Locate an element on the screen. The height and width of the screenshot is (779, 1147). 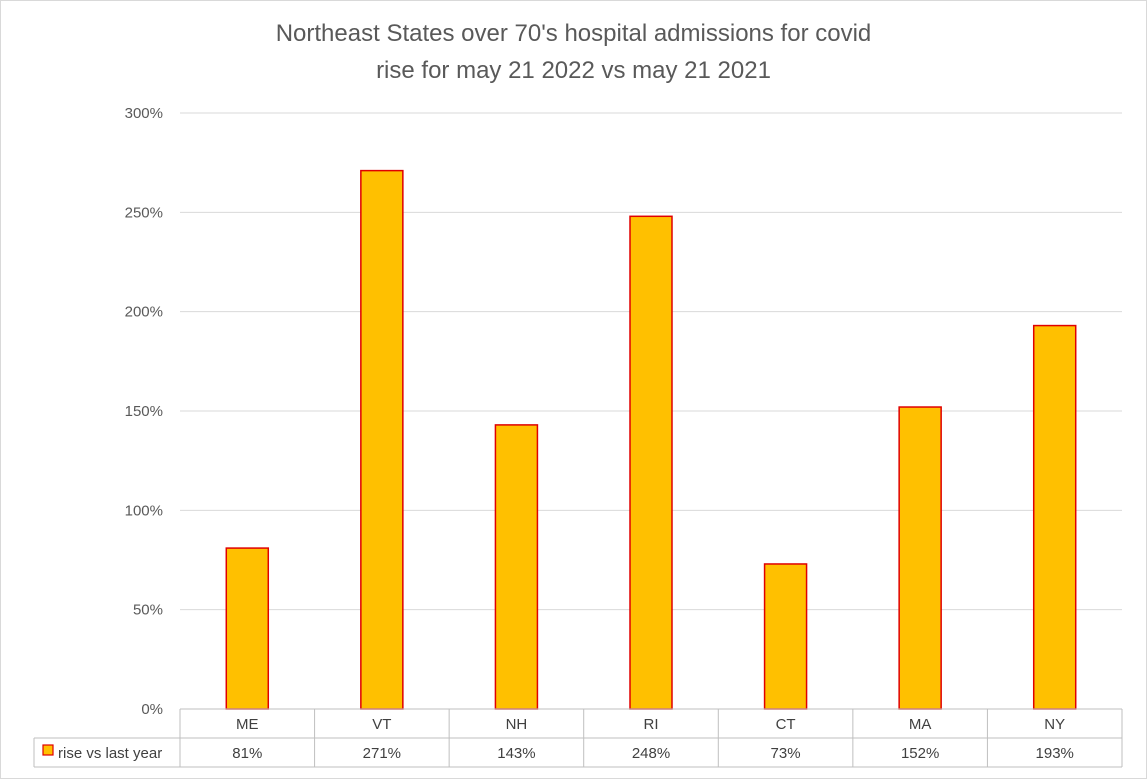
x-category-label: NY is located at coordinates (1054, 724).